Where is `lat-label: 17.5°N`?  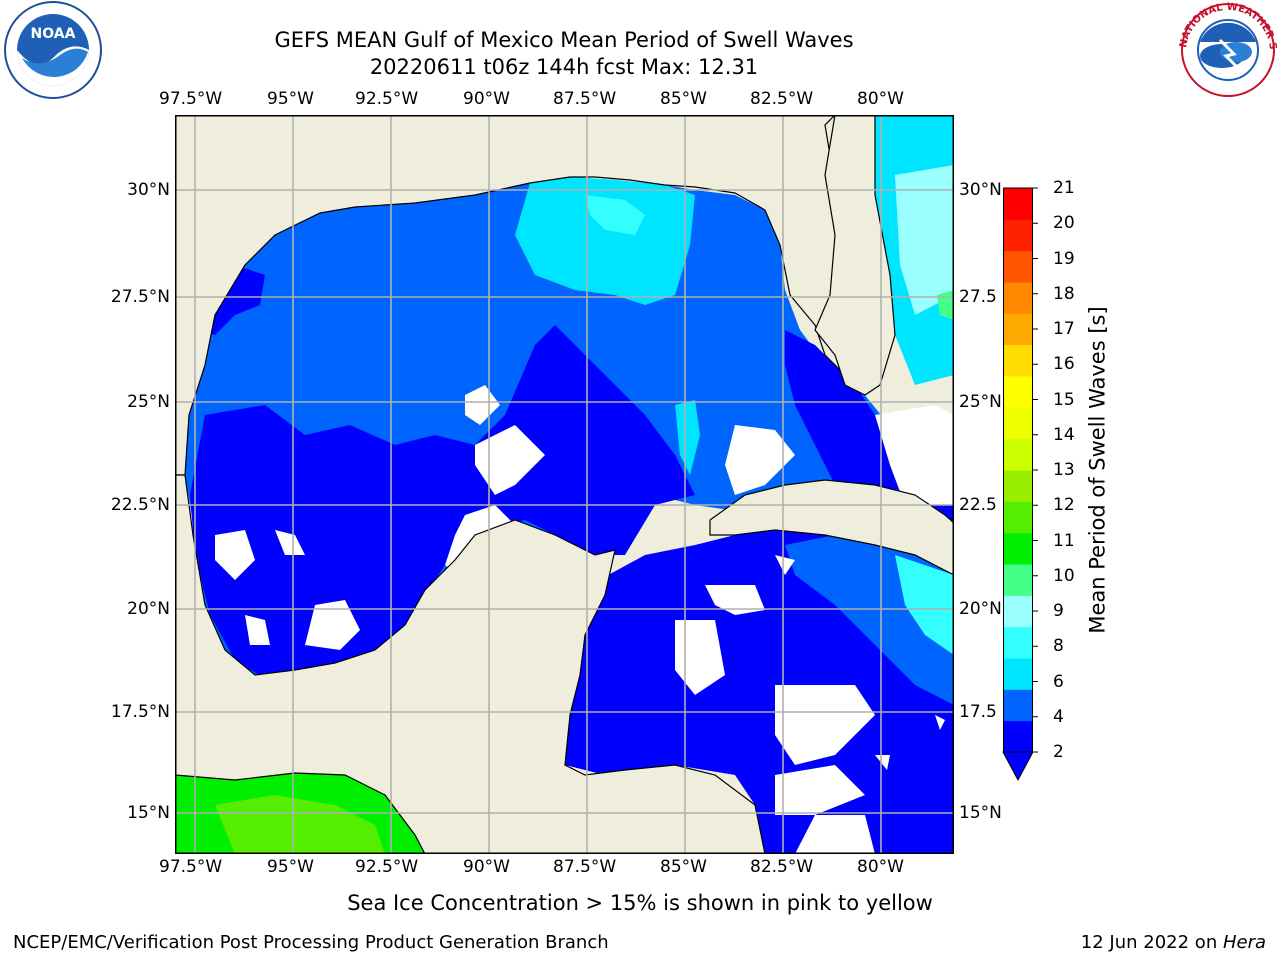 lat-label: 17.5°N is located at coordinates (140, 712).